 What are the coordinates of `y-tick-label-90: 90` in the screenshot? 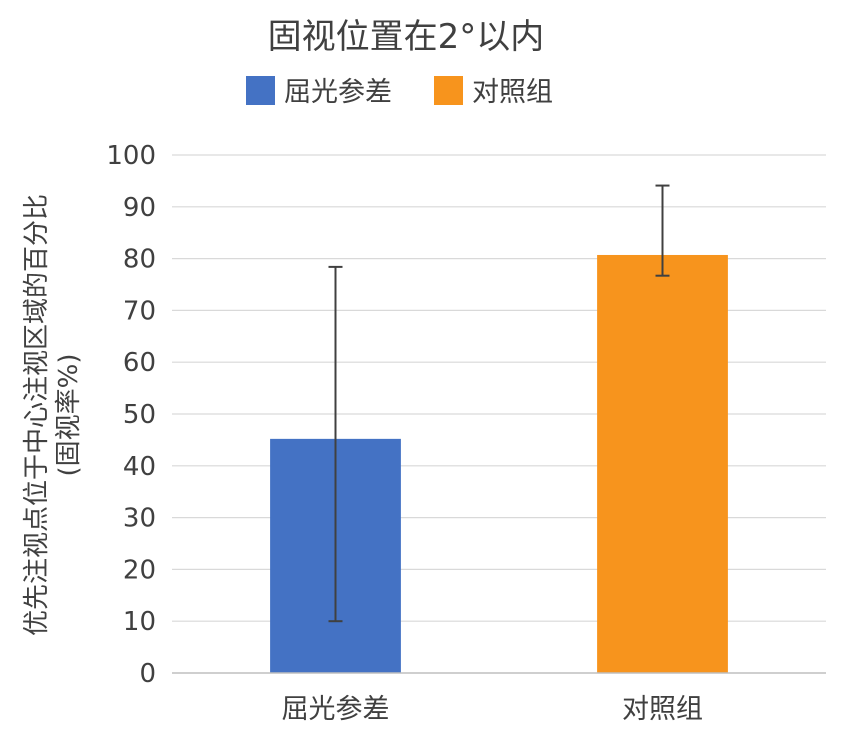 It's located at (139, 208).